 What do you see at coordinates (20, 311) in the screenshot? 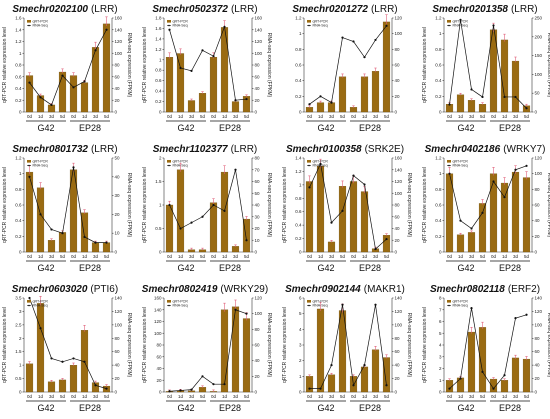
I see `y-tick-label: 3` at bounding box center [20, 311].